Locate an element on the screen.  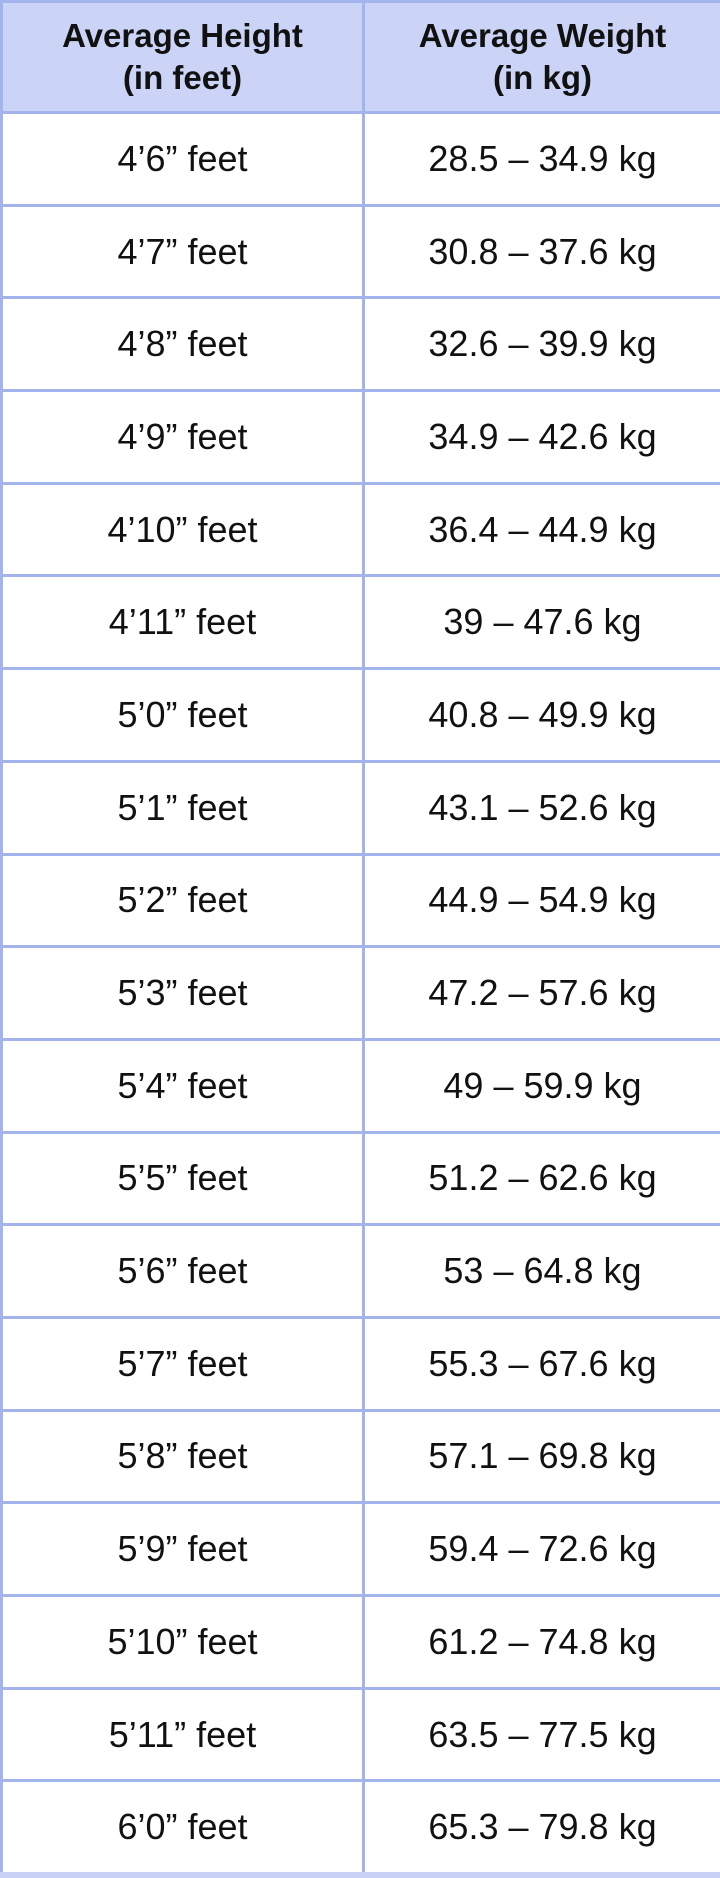
weight-cell: 34.9 – 42.6 kg is located at coordinates (542, 437).